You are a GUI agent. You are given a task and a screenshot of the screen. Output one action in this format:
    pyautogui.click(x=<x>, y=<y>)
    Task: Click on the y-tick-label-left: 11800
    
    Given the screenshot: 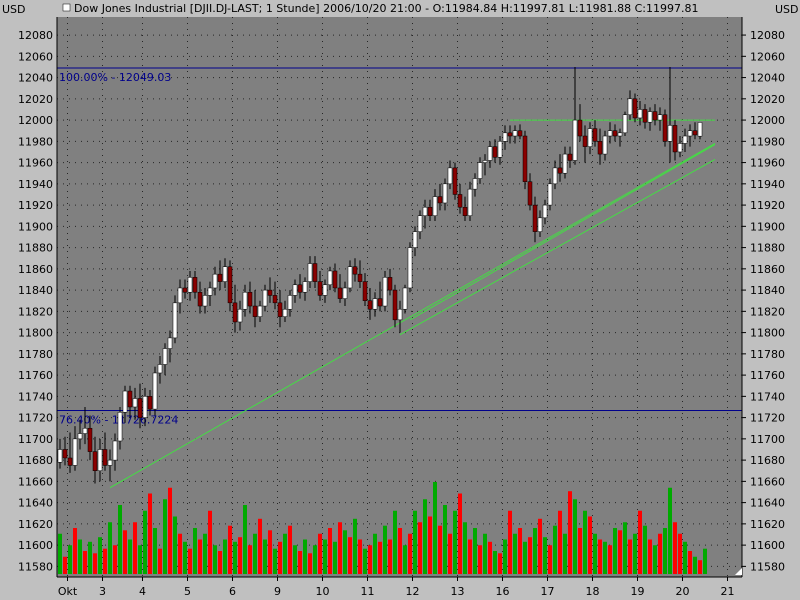 What is the action you would take?
    pyautogui.click(x=35, y=333)
    